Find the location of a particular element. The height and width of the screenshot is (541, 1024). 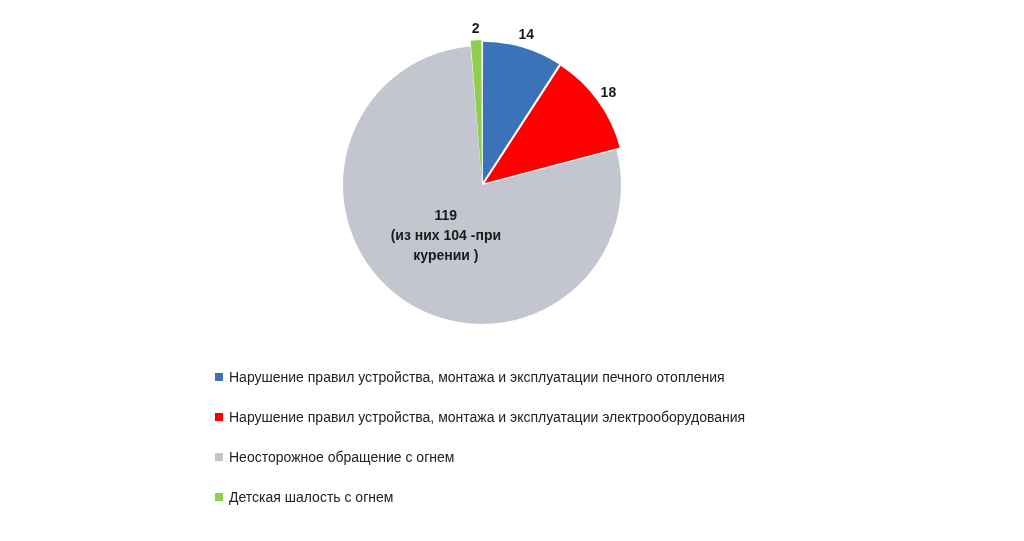

data-label: 18 is located at coordinates (608, 92).